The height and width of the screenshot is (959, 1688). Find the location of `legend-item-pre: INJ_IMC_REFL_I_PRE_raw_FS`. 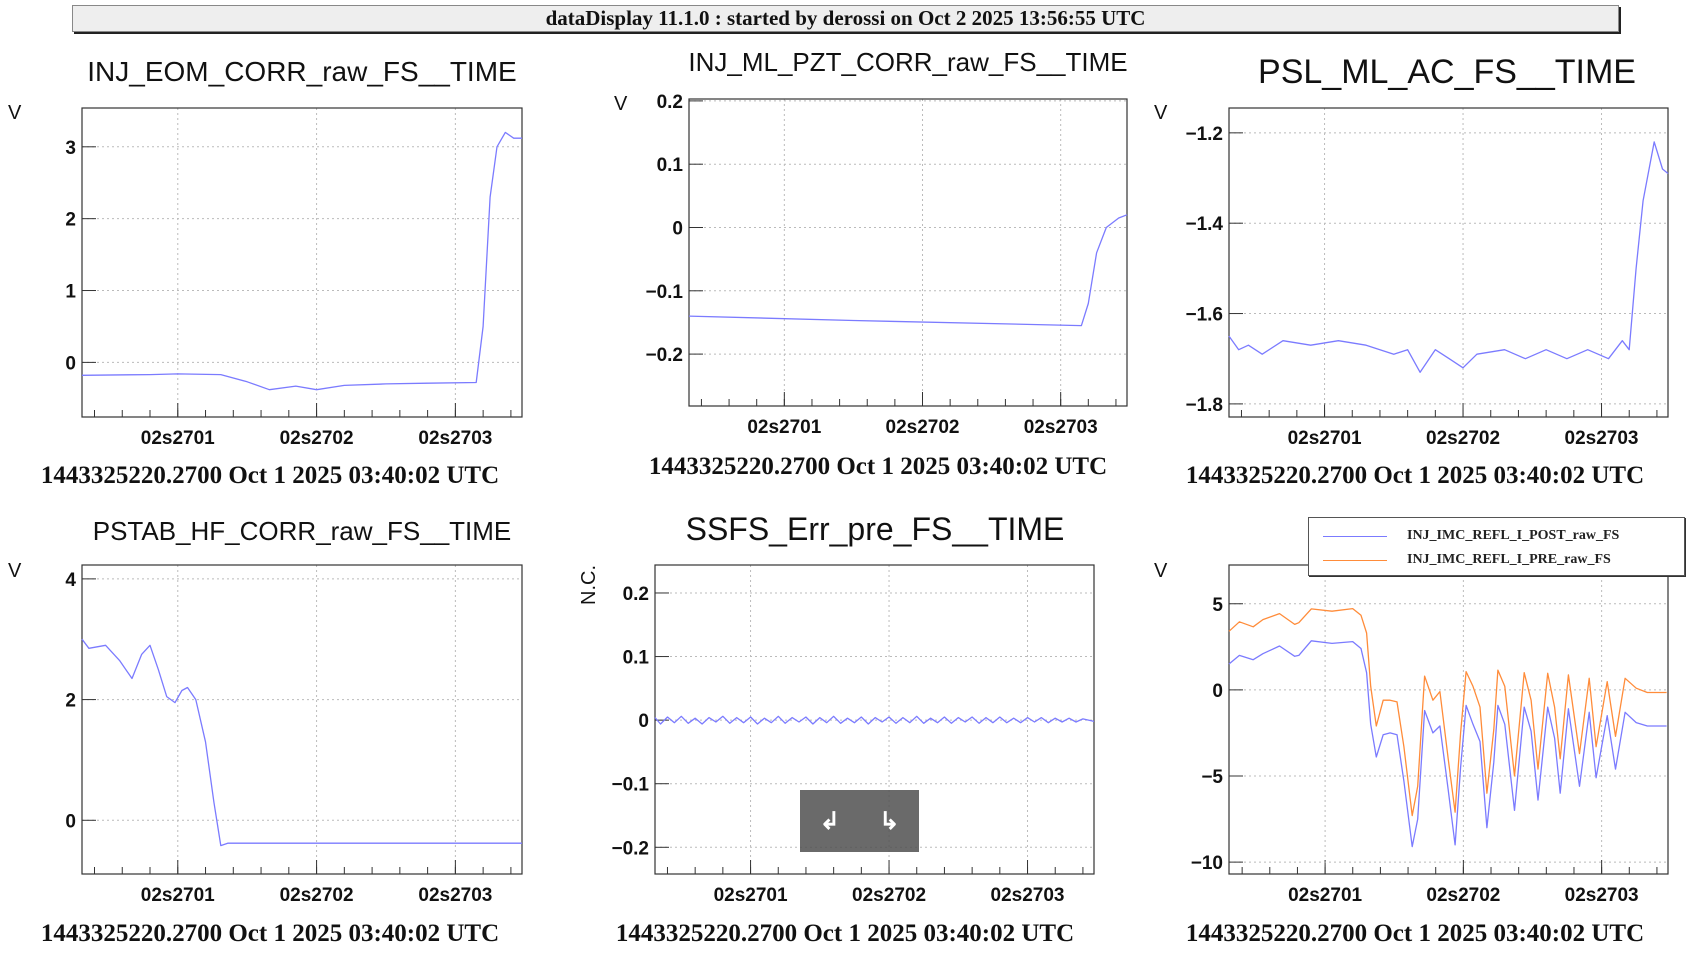

legend-item-pre: INJ_IMC_REFL_I_PRE_raw_FS is located at coordinates (1467, 560).